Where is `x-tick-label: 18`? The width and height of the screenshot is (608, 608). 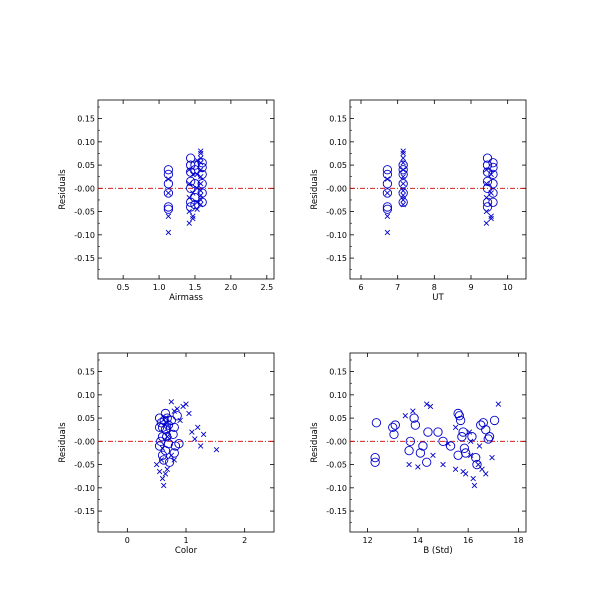 x-tick-label: 18 is located at coordinates (518, 540).